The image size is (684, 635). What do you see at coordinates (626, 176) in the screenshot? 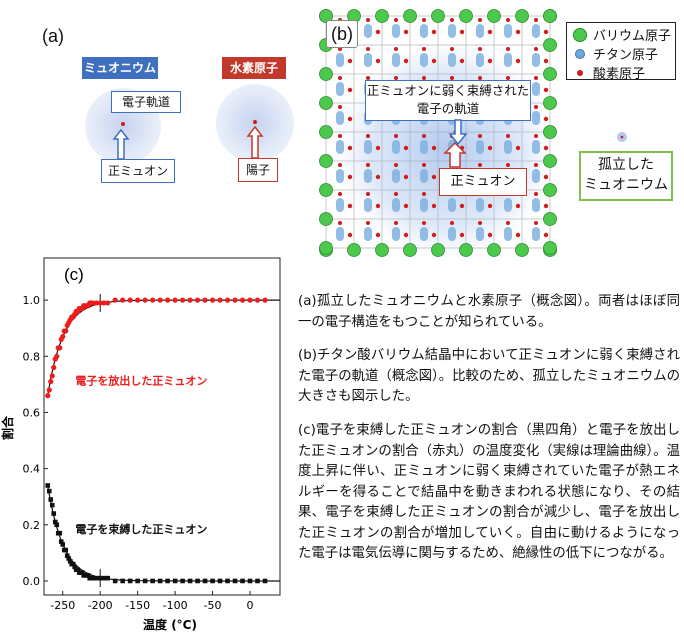
I see `isolated-muonium-label: 孤立した ミュオニウム` at bounding box center [626, 176].